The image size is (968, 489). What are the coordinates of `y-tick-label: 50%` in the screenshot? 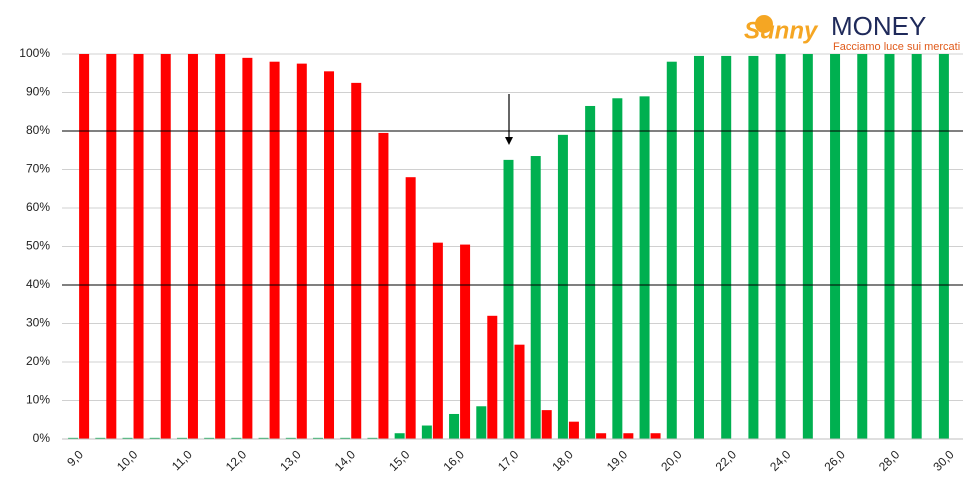 It's located at (38, 246).